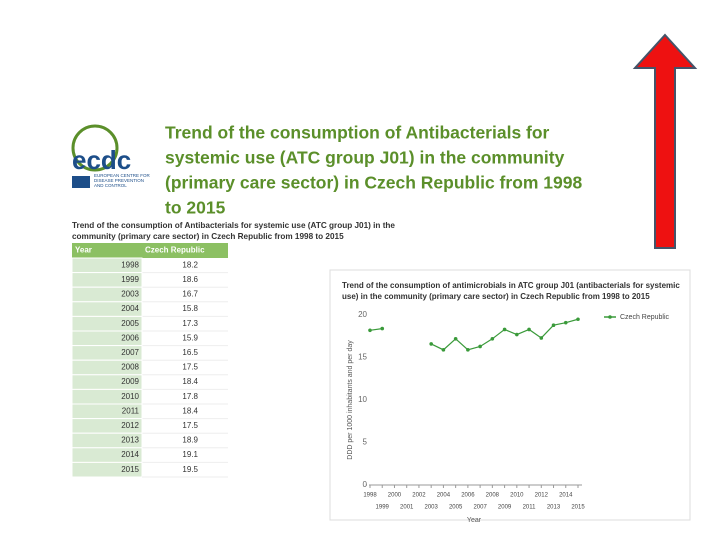  What do you see at coordinates (130, 469) in the screenshot?
I see `table-year: 2015` at bounding box center [130, 469].